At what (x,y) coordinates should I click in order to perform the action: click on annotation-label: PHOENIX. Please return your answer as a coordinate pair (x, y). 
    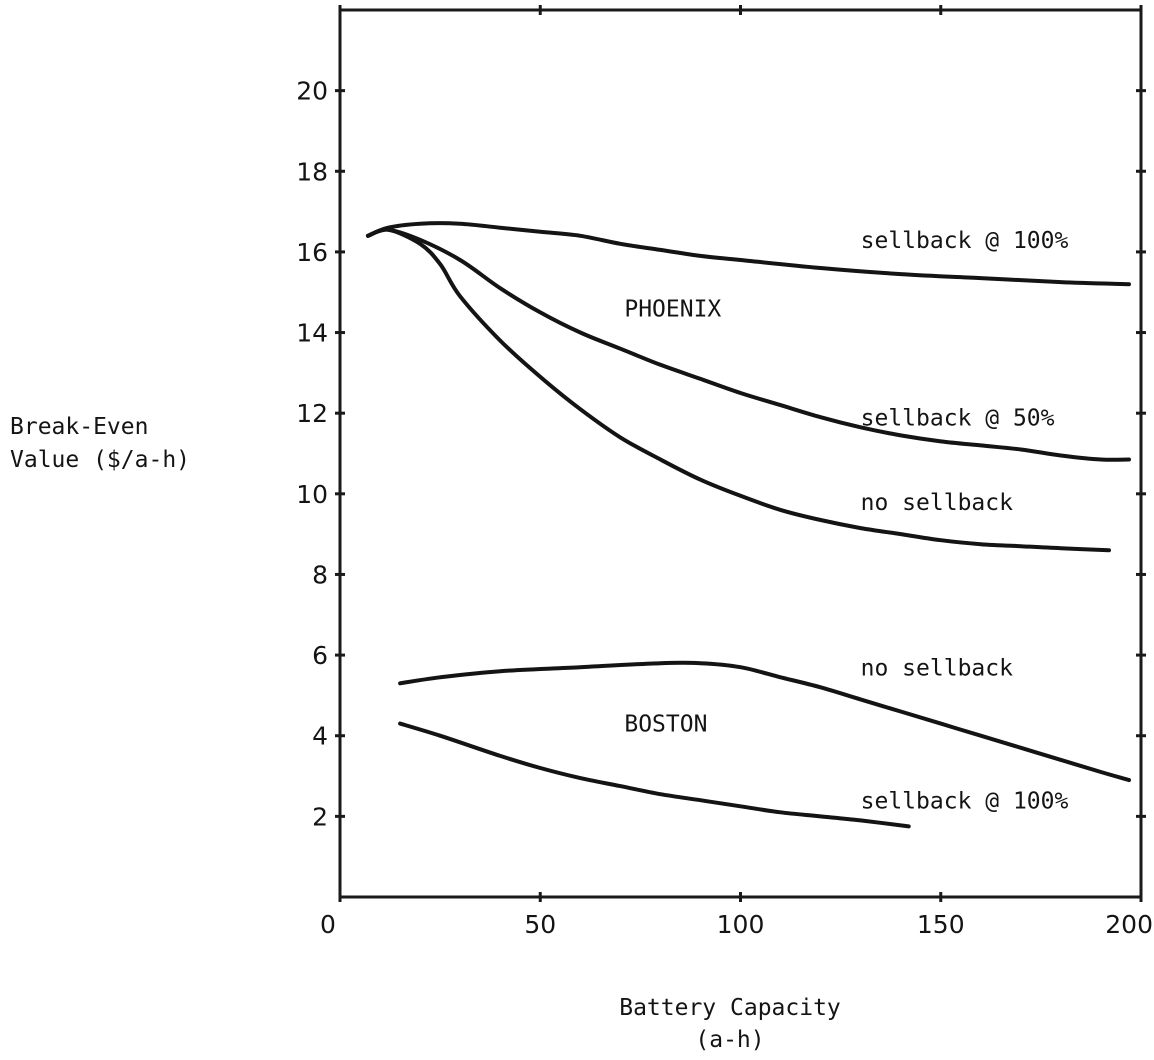
    Looking at the image, I should click on (672, 309).